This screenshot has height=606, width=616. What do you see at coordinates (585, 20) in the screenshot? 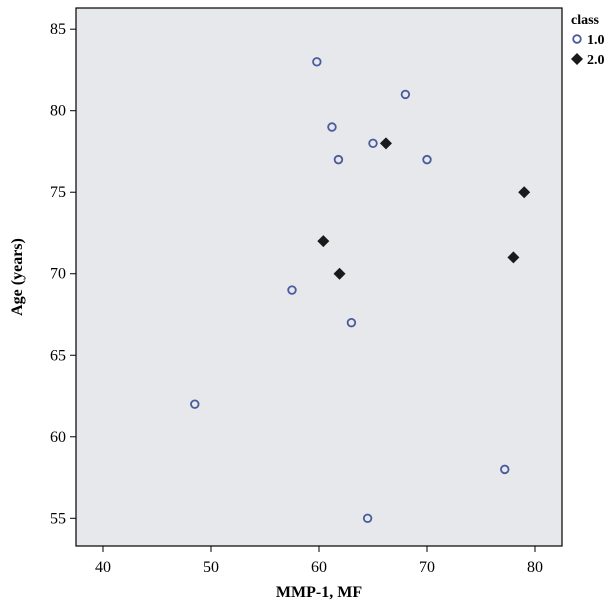
I see `legend-title: class` at bounding box center [585, 20].